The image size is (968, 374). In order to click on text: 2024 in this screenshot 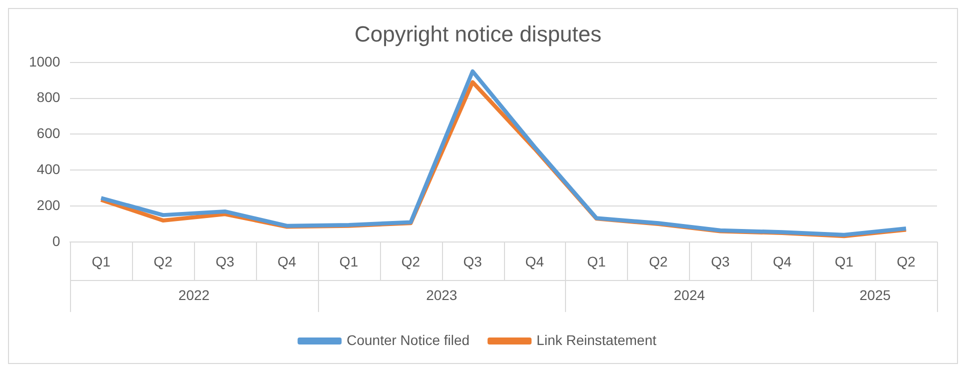, I will do `click(690, 294)`.